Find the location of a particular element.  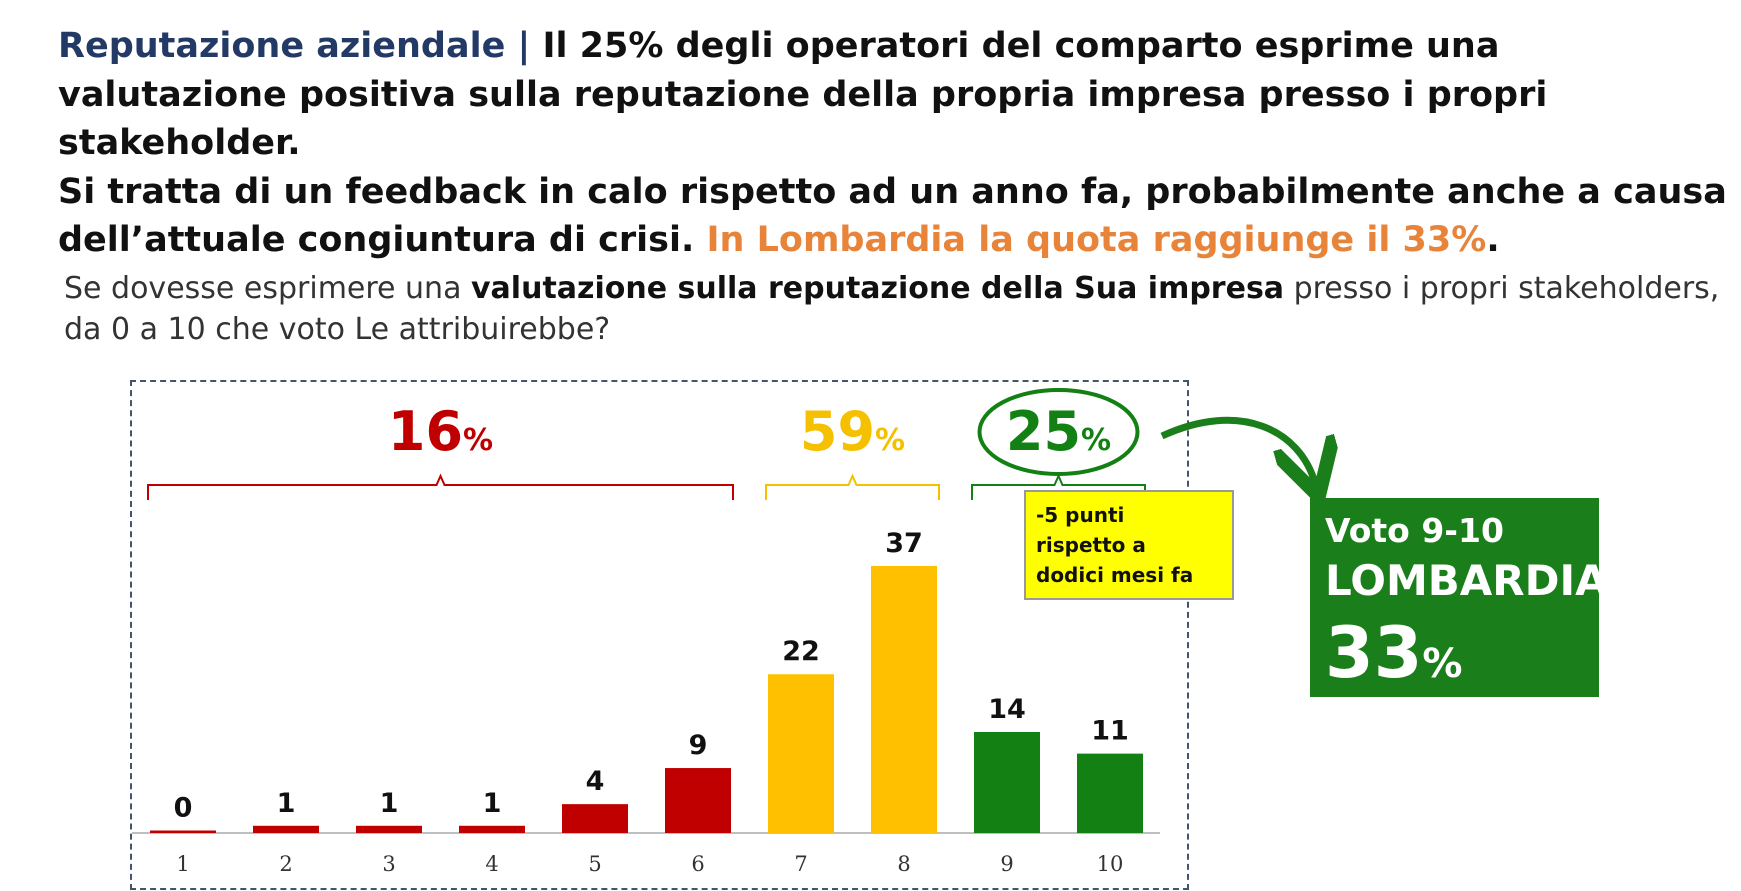

bar-value-label: 37 is located at coordinates (904, 543).